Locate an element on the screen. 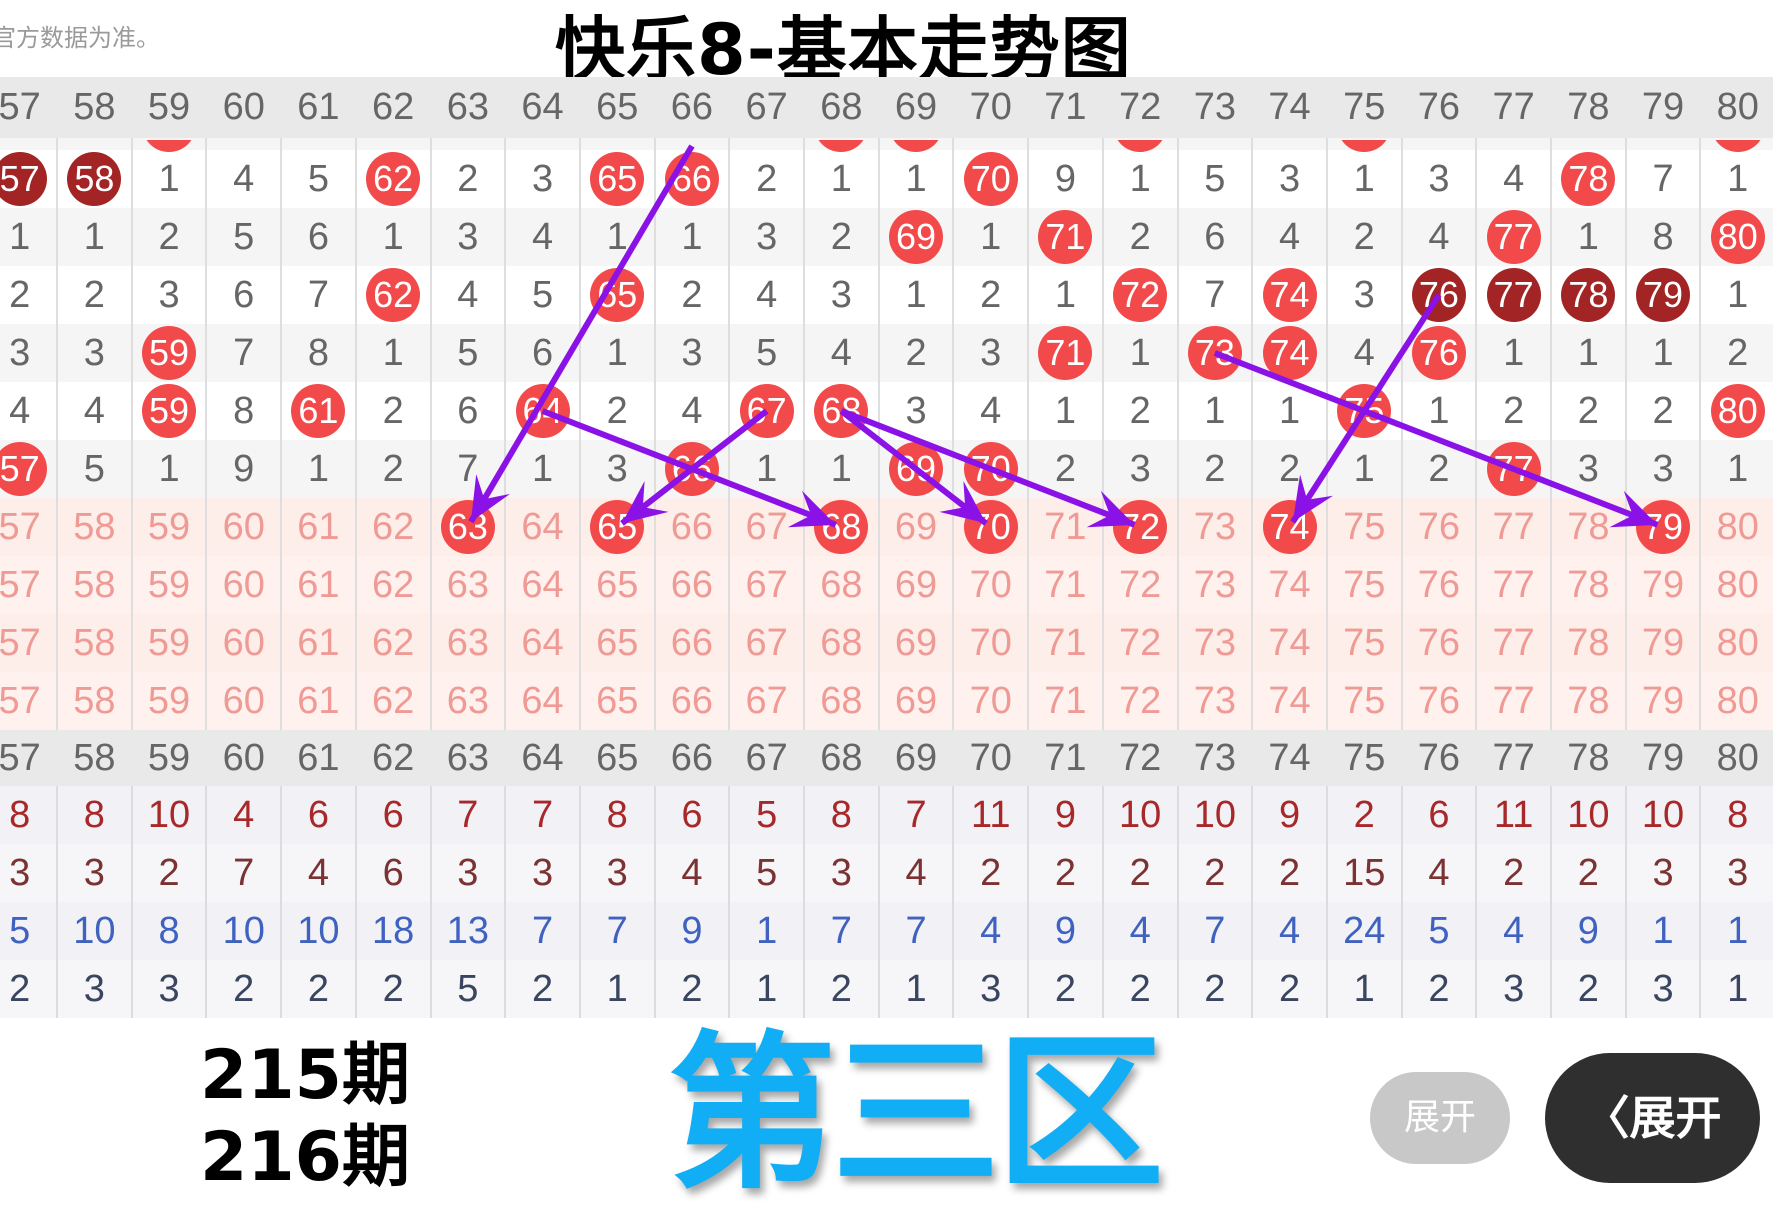  stat-value: 9 is located at coordinates (692, 931).